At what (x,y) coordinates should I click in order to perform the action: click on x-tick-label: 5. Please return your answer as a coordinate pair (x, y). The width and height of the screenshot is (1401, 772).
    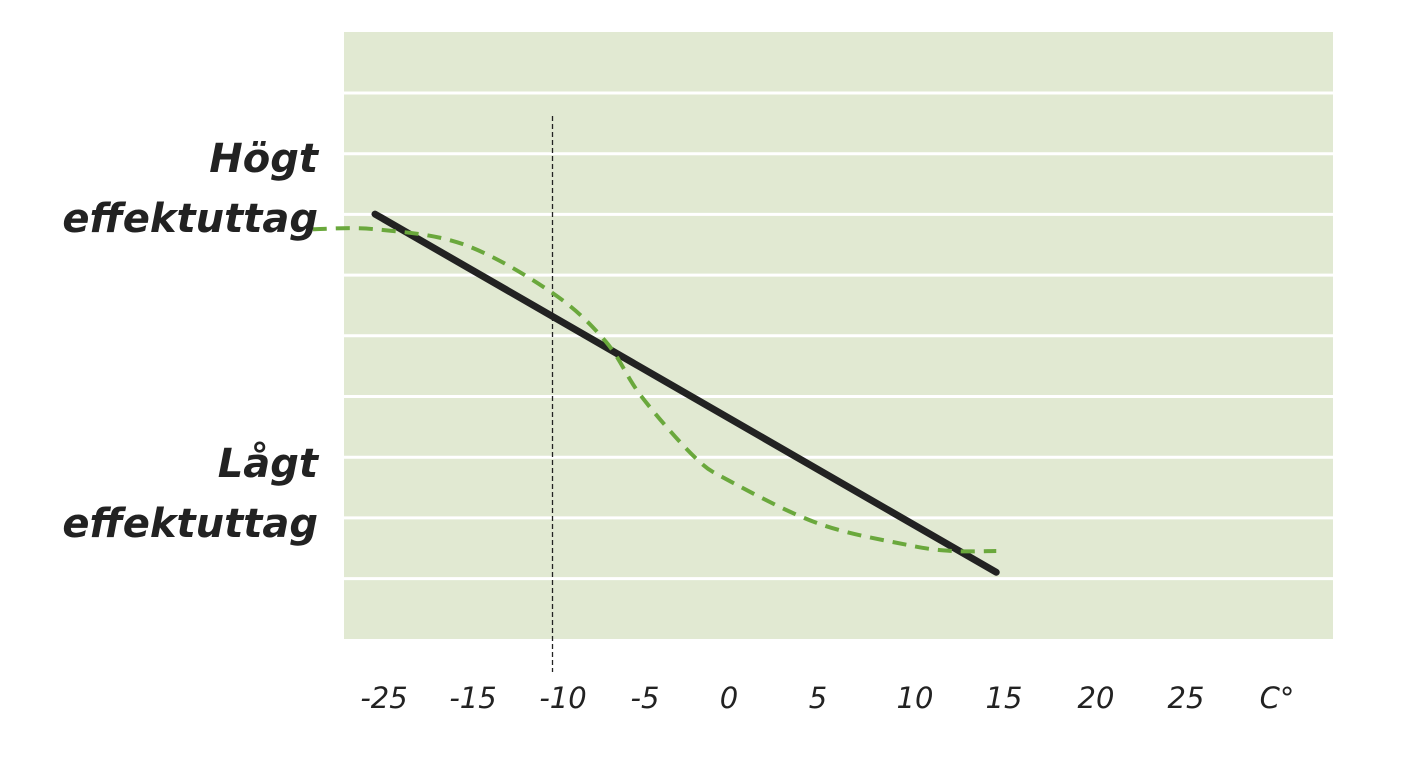
    Looking at the image, I should click on (818, 698).